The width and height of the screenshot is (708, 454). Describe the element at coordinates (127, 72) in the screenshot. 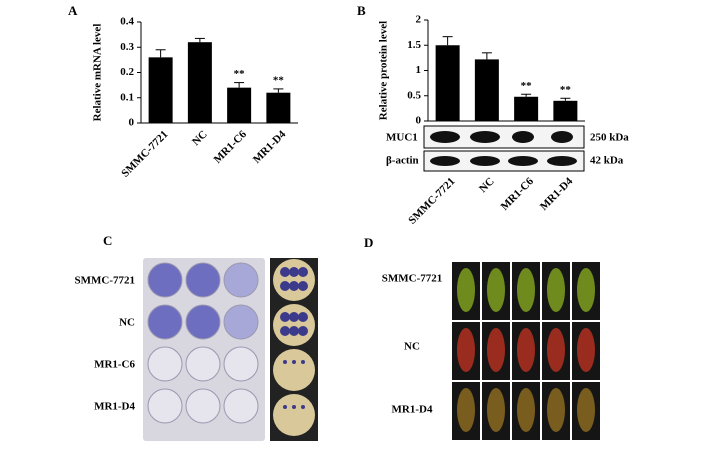

I see `y-tick-label: 0.2` at that location.